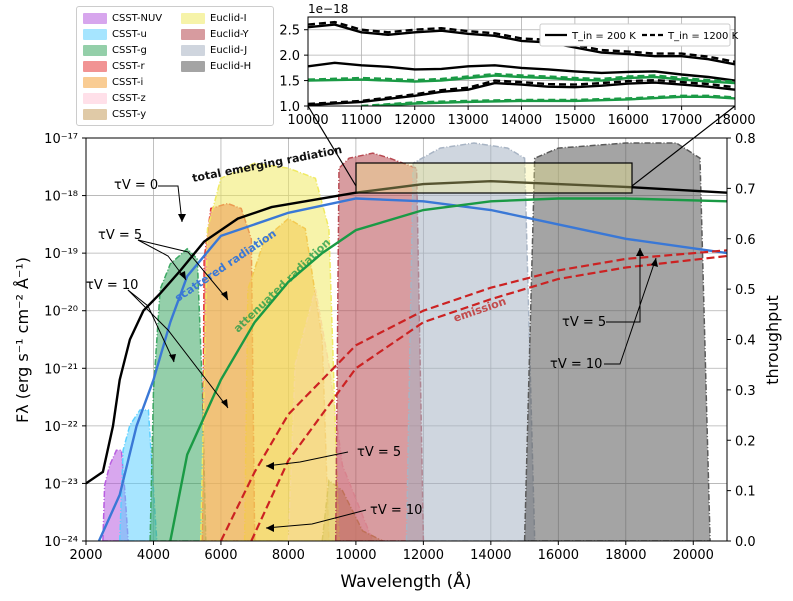 This screenshot has width=793, height=601. What do you see at coordinates (681, 120) in the screenshot?
I see `inset-x-tick-label: 17000` at bounding box center [681, 120].